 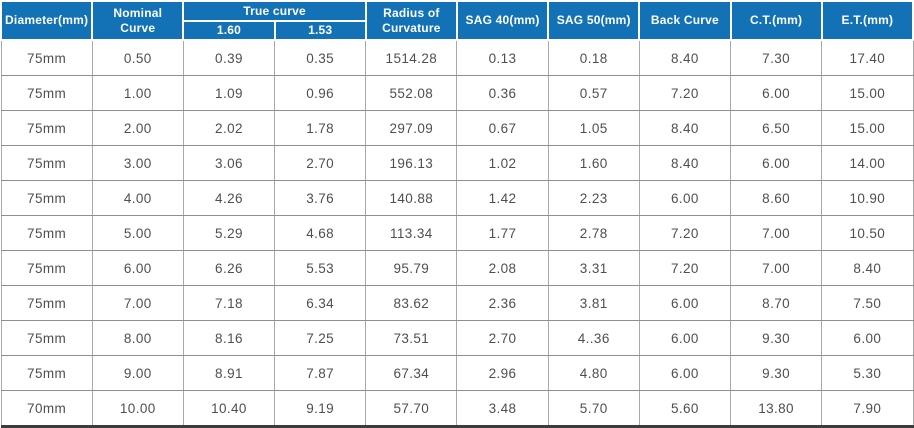 What do you see at coordinates (320, 233) in the screenshot?
I see `table-cell: 4.68` at bounding box center [320, 233].